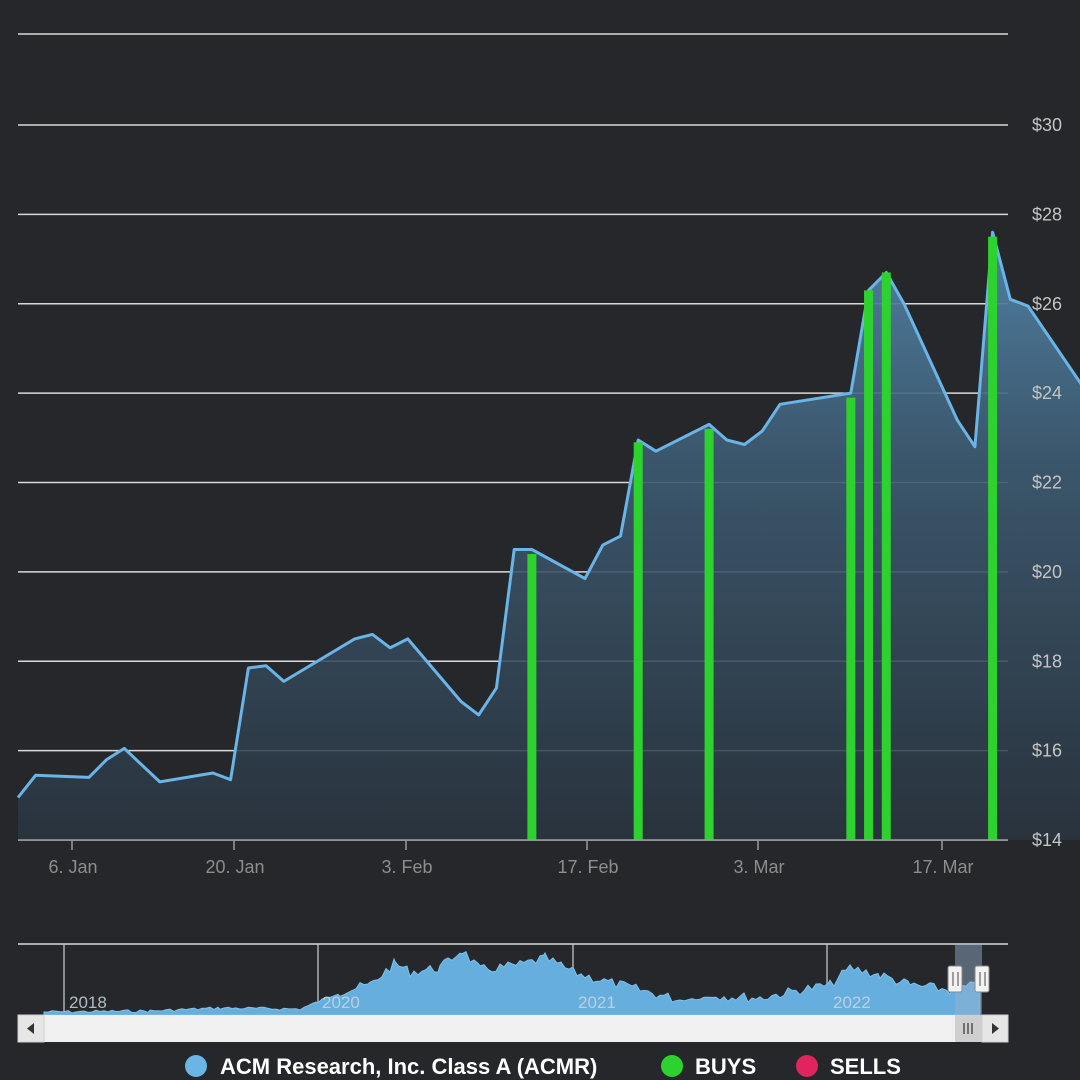 The image size is (1080, 1080). I want to click on navigator-series, so click(512, 983).